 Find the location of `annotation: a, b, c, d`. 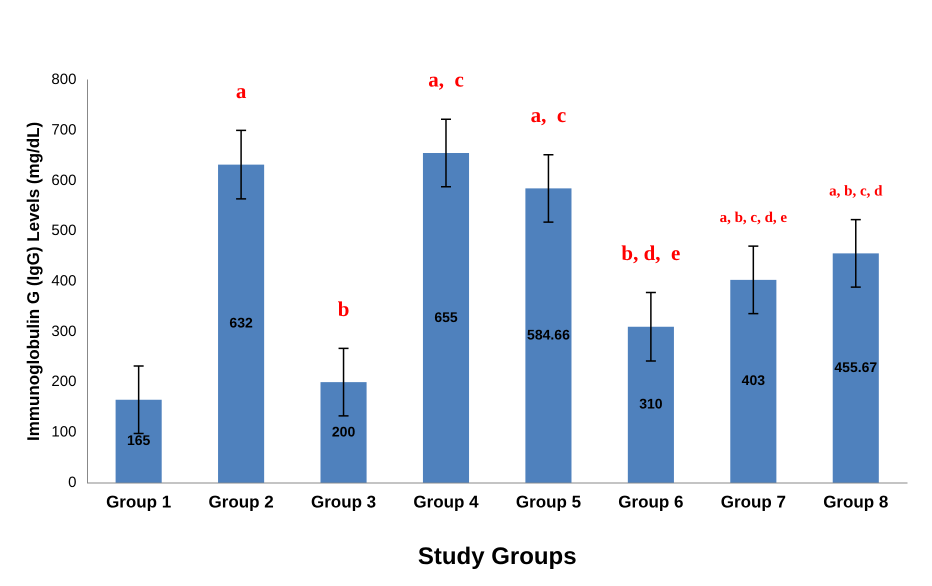

annotation: a, b, c, d is located at coordinates (856, 192).